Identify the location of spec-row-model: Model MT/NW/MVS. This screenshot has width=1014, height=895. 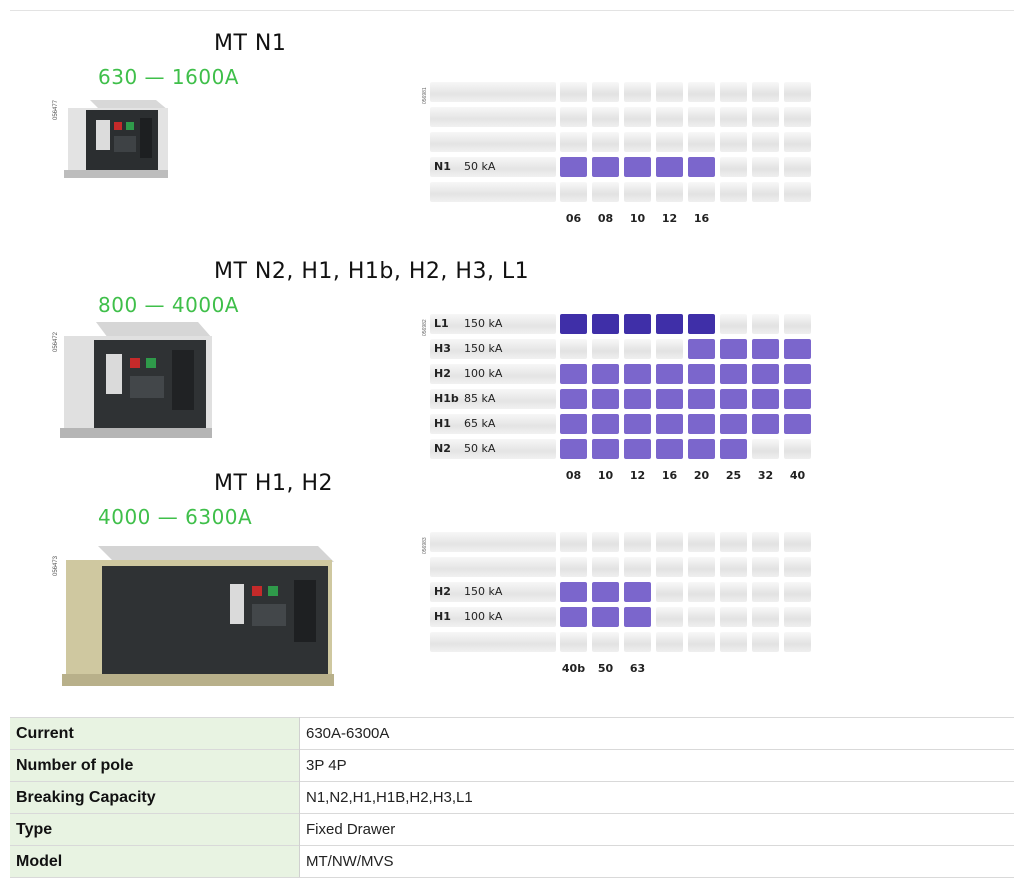
(512, 861).